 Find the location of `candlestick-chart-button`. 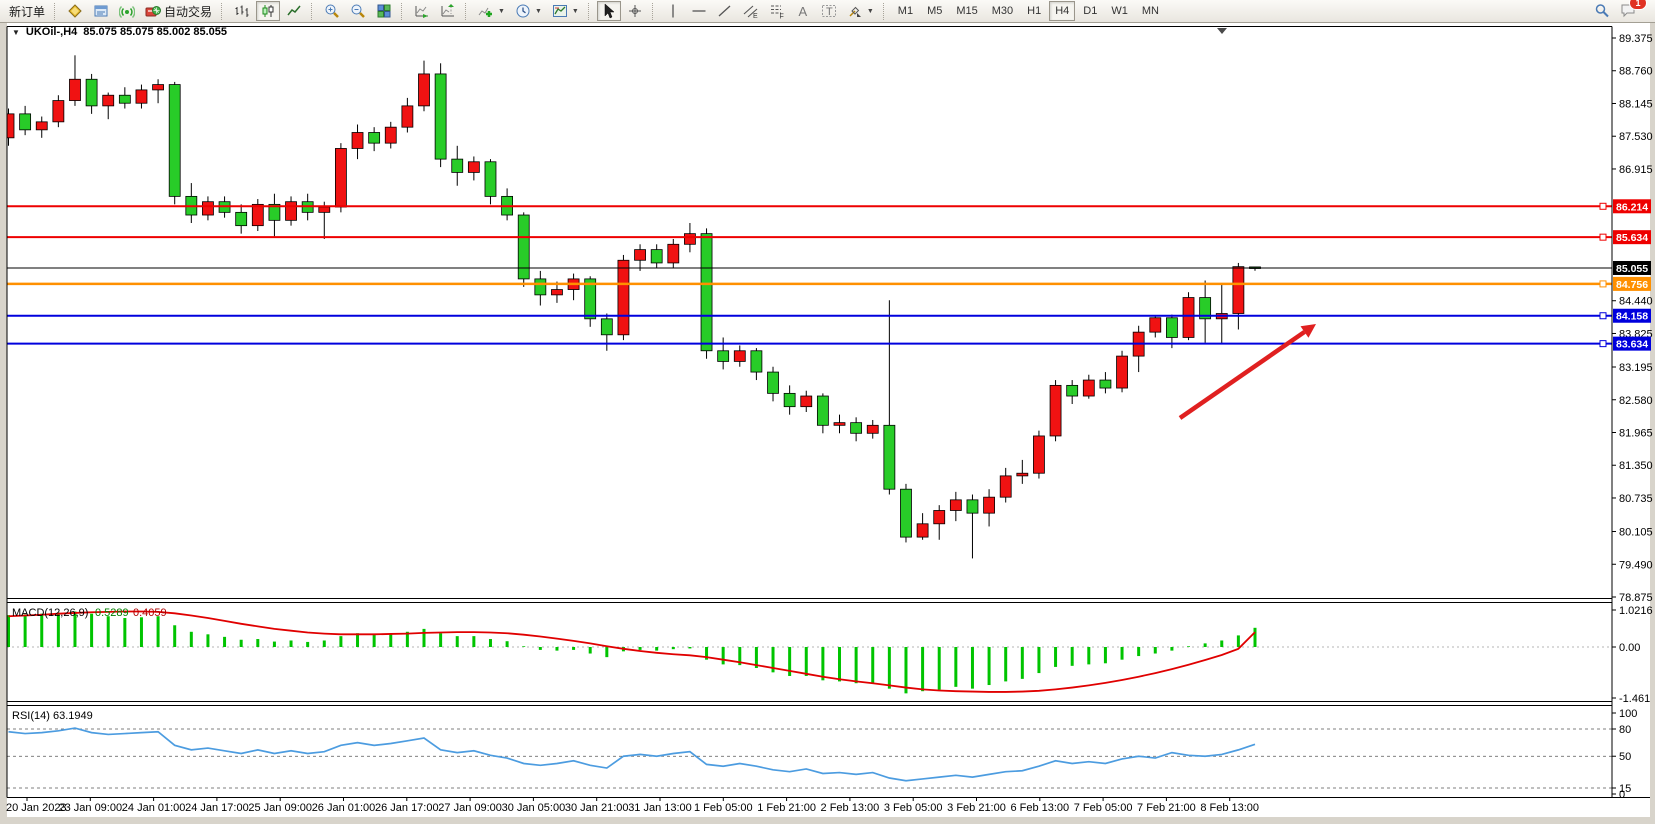

candlestick-chart-button is located at coordinates (268, 11).